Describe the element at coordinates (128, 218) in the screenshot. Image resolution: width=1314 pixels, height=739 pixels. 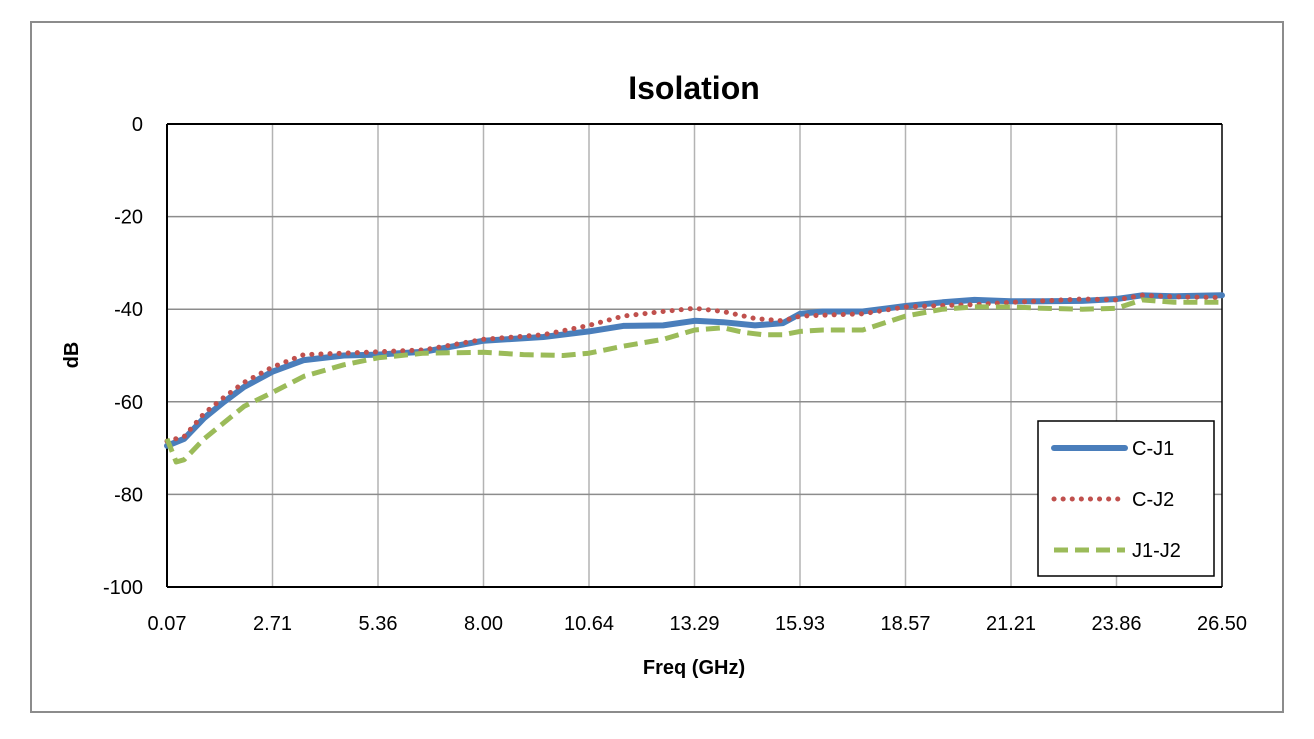
I see `y-tick-label: -20` at that location.